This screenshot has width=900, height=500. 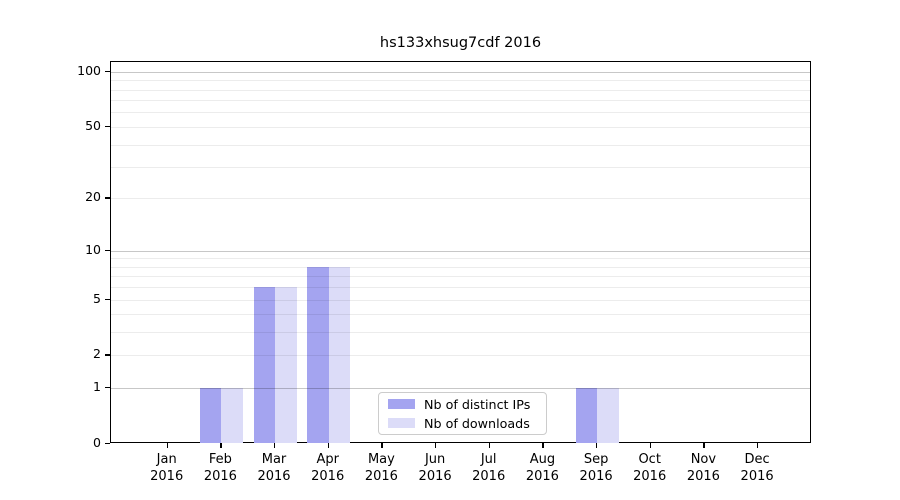 I want to click on legend-item-distinct-ips: Nb of distinct IPs, so click(x=462, y=404).